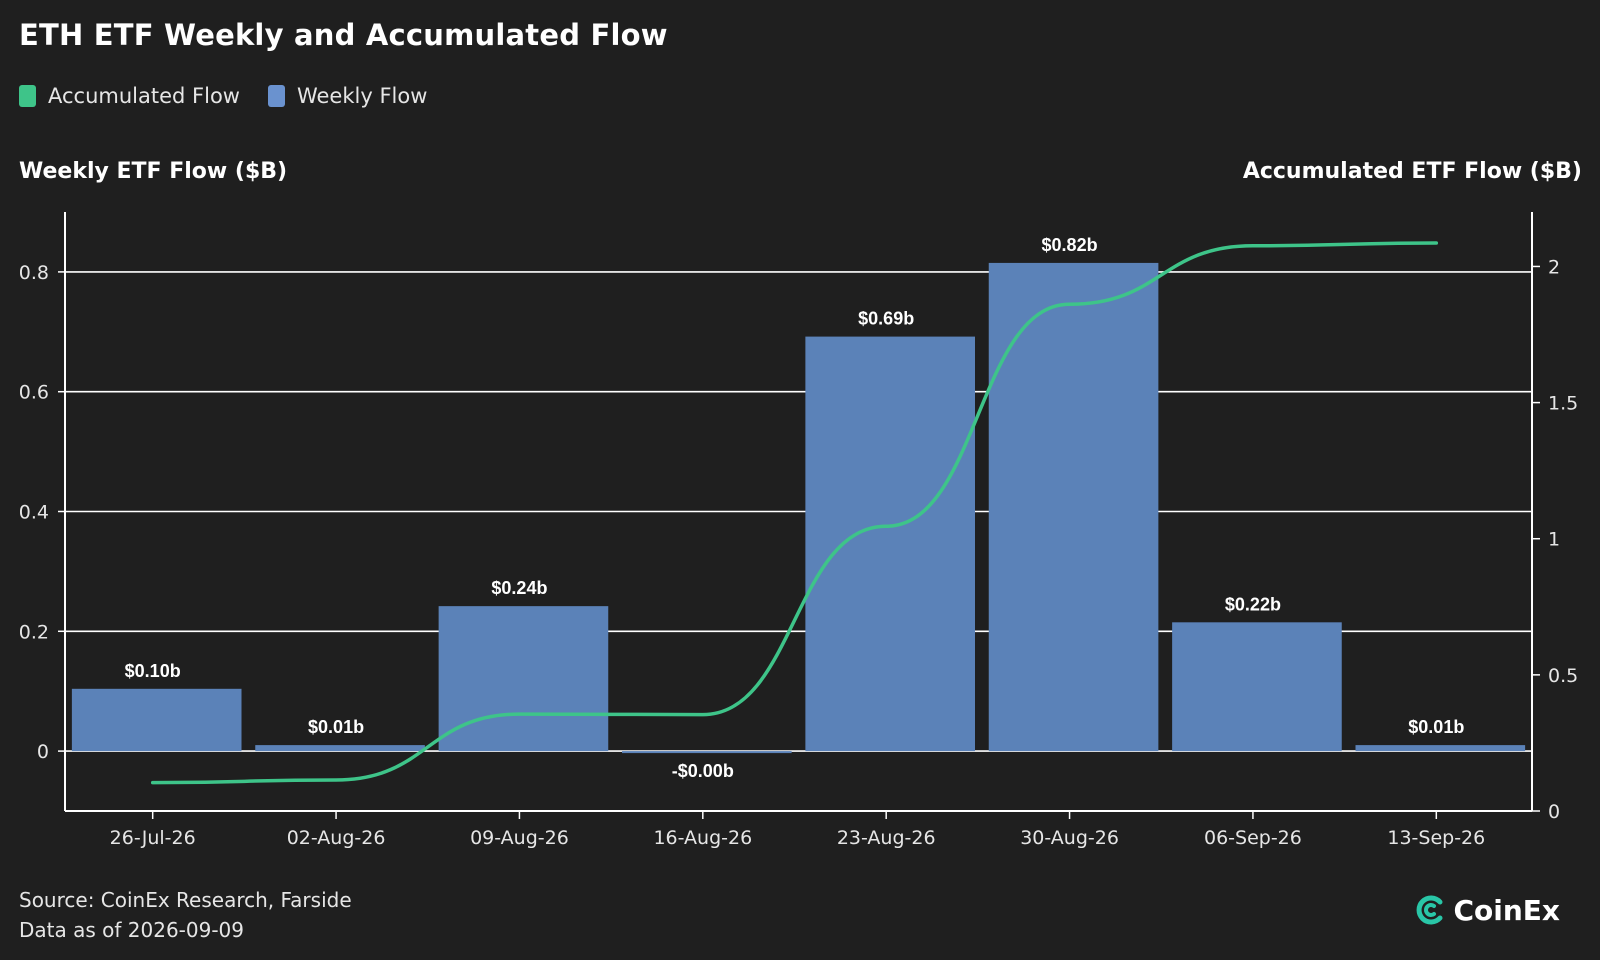 The image size is (1600, 960). Describe the element at coordinates (1070, 245) in the screenshot. I see `bar-data-label: $0.82b` at that location.